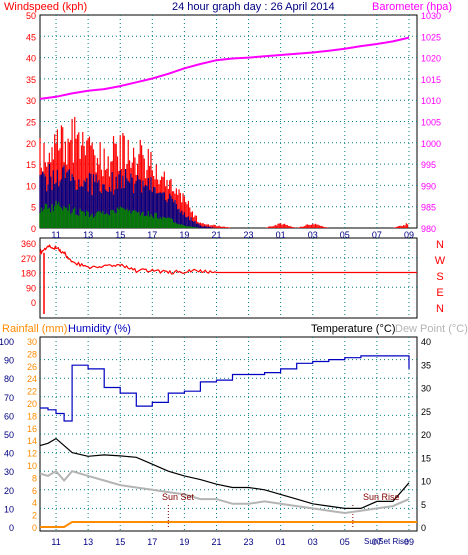 This screenshot has height=555, width=468. Describe the element at coordinates (224, 473) in the screenshot. I see `temperature-line` at that location.